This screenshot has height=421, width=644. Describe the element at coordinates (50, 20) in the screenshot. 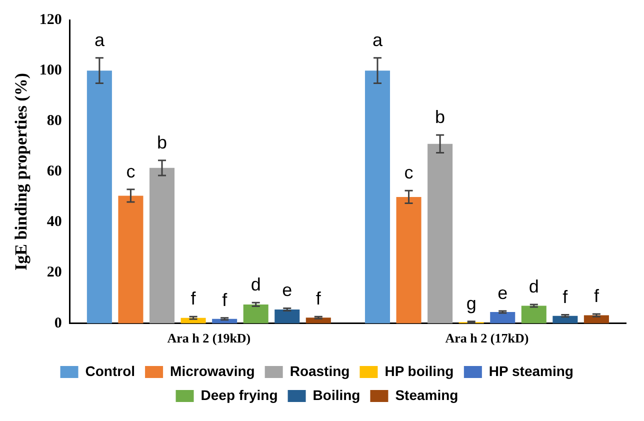

I see `y-tick-label: 120` at that location.